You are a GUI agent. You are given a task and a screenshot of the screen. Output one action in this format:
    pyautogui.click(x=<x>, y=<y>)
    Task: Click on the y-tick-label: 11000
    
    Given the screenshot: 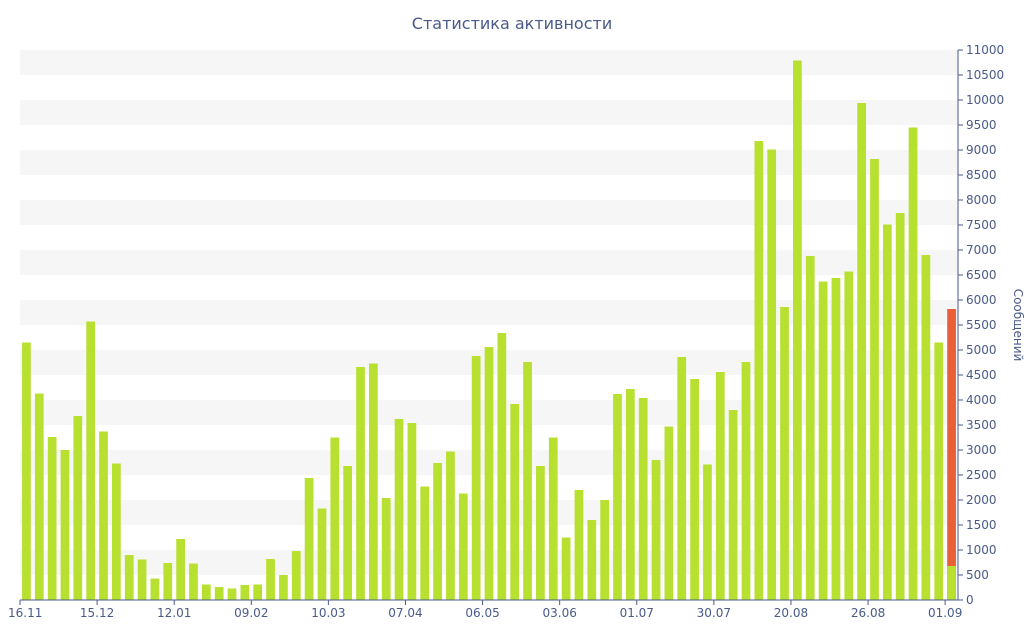 What is the action you would take?
    pyautogui.click(x=985, y=50)
    